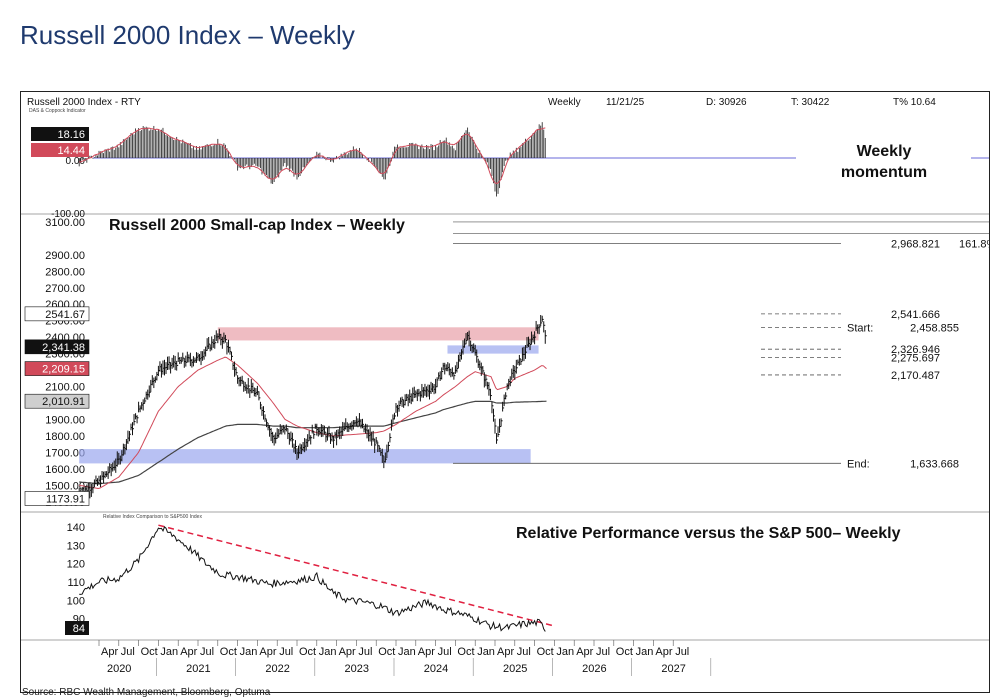  What do you see at coordinates (914, 102) in the screenshot?
I see `header-t-pct: T% 10.64` at bounding box center [914, 102].